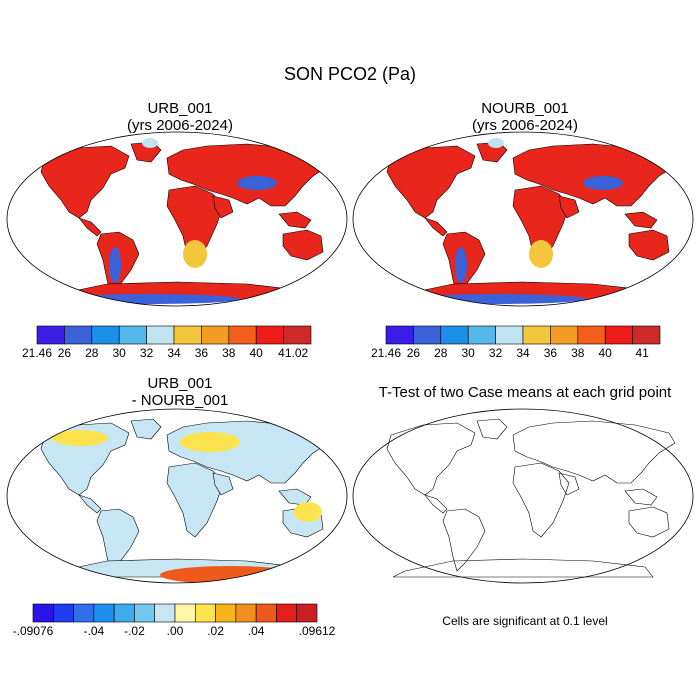 Image resolution: width=700 pixels, height=700 pixels. I want to click on diff-map-border, so click(177, 496).